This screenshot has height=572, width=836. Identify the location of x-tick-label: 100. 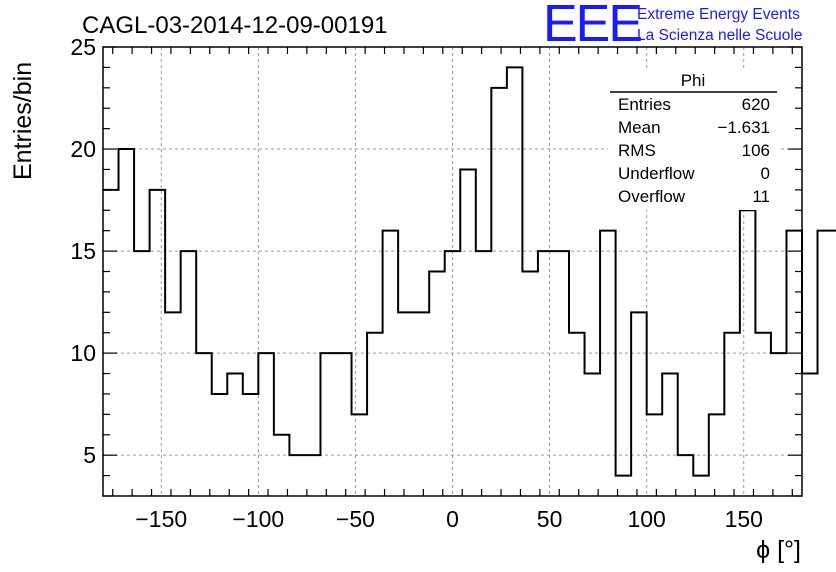
(646, 519).